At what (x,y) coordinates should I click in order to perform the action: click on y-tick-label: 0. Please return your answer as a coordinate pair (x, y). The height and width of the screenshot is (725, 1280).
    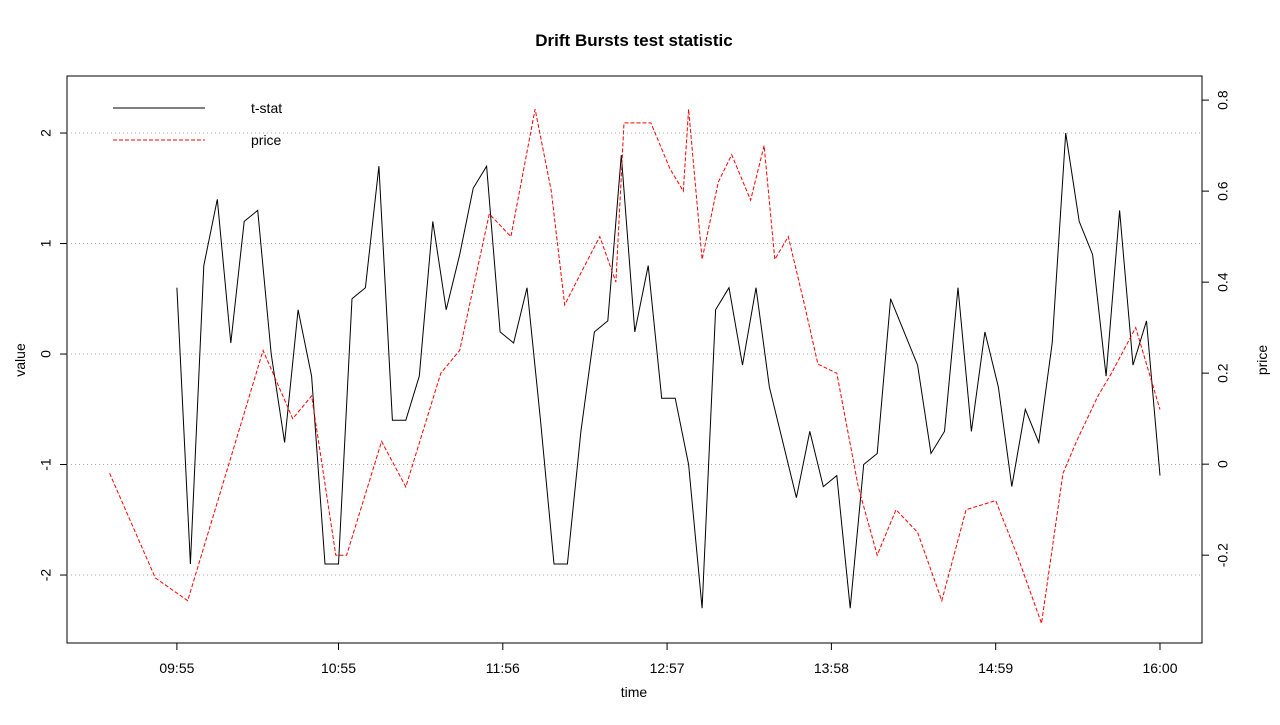
    Looking at the image, I should click on (46, 354).